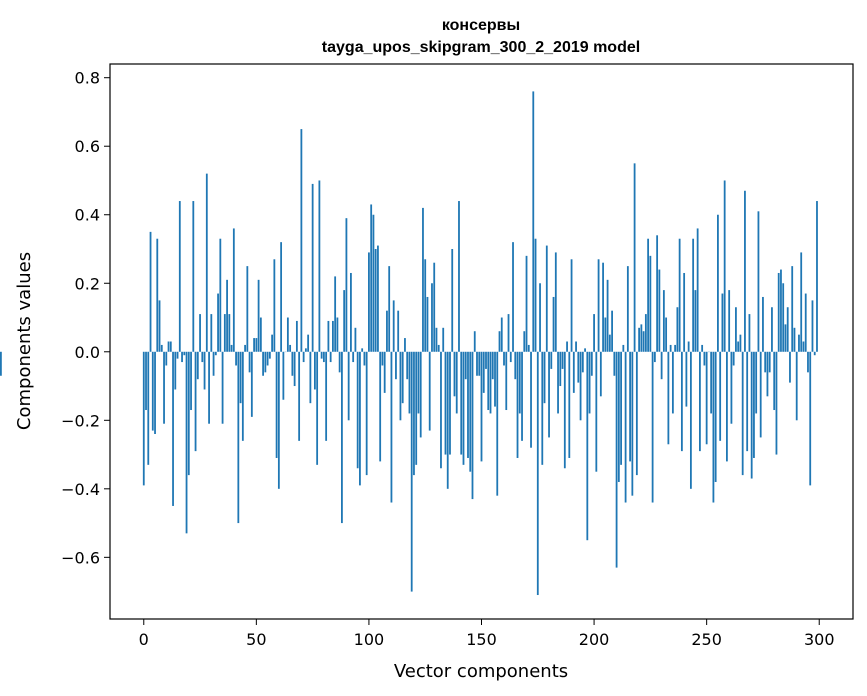  What do you see at coordinates (80, 420) in the screenshot?
I see `y-tick-label: −0.2` at bounding box center [80, 420].